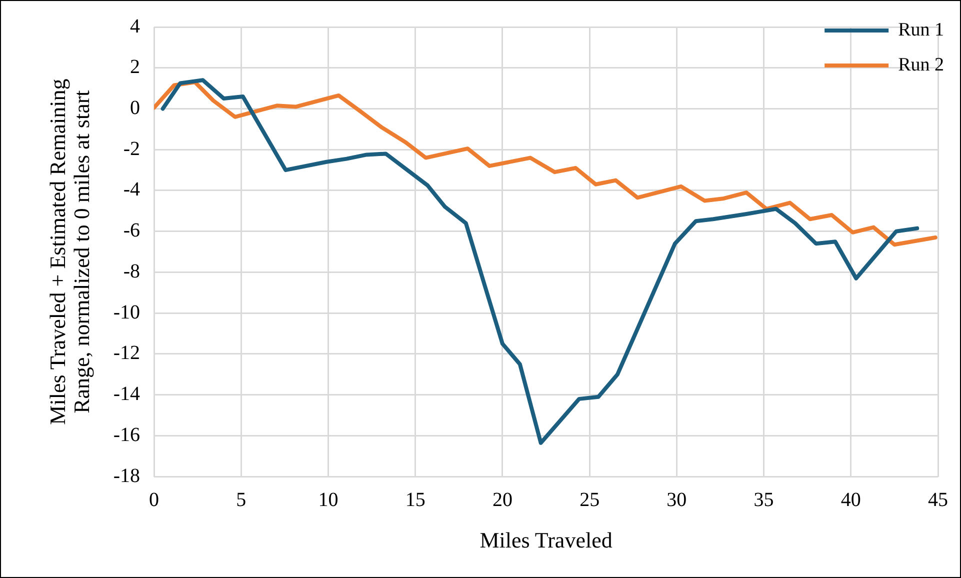 The width and height of the screenshot is (961, 578). Describe the element at coordinates (546, 540) in the screenshot. I see `x-axis-title: Miles Traveled` at that location.